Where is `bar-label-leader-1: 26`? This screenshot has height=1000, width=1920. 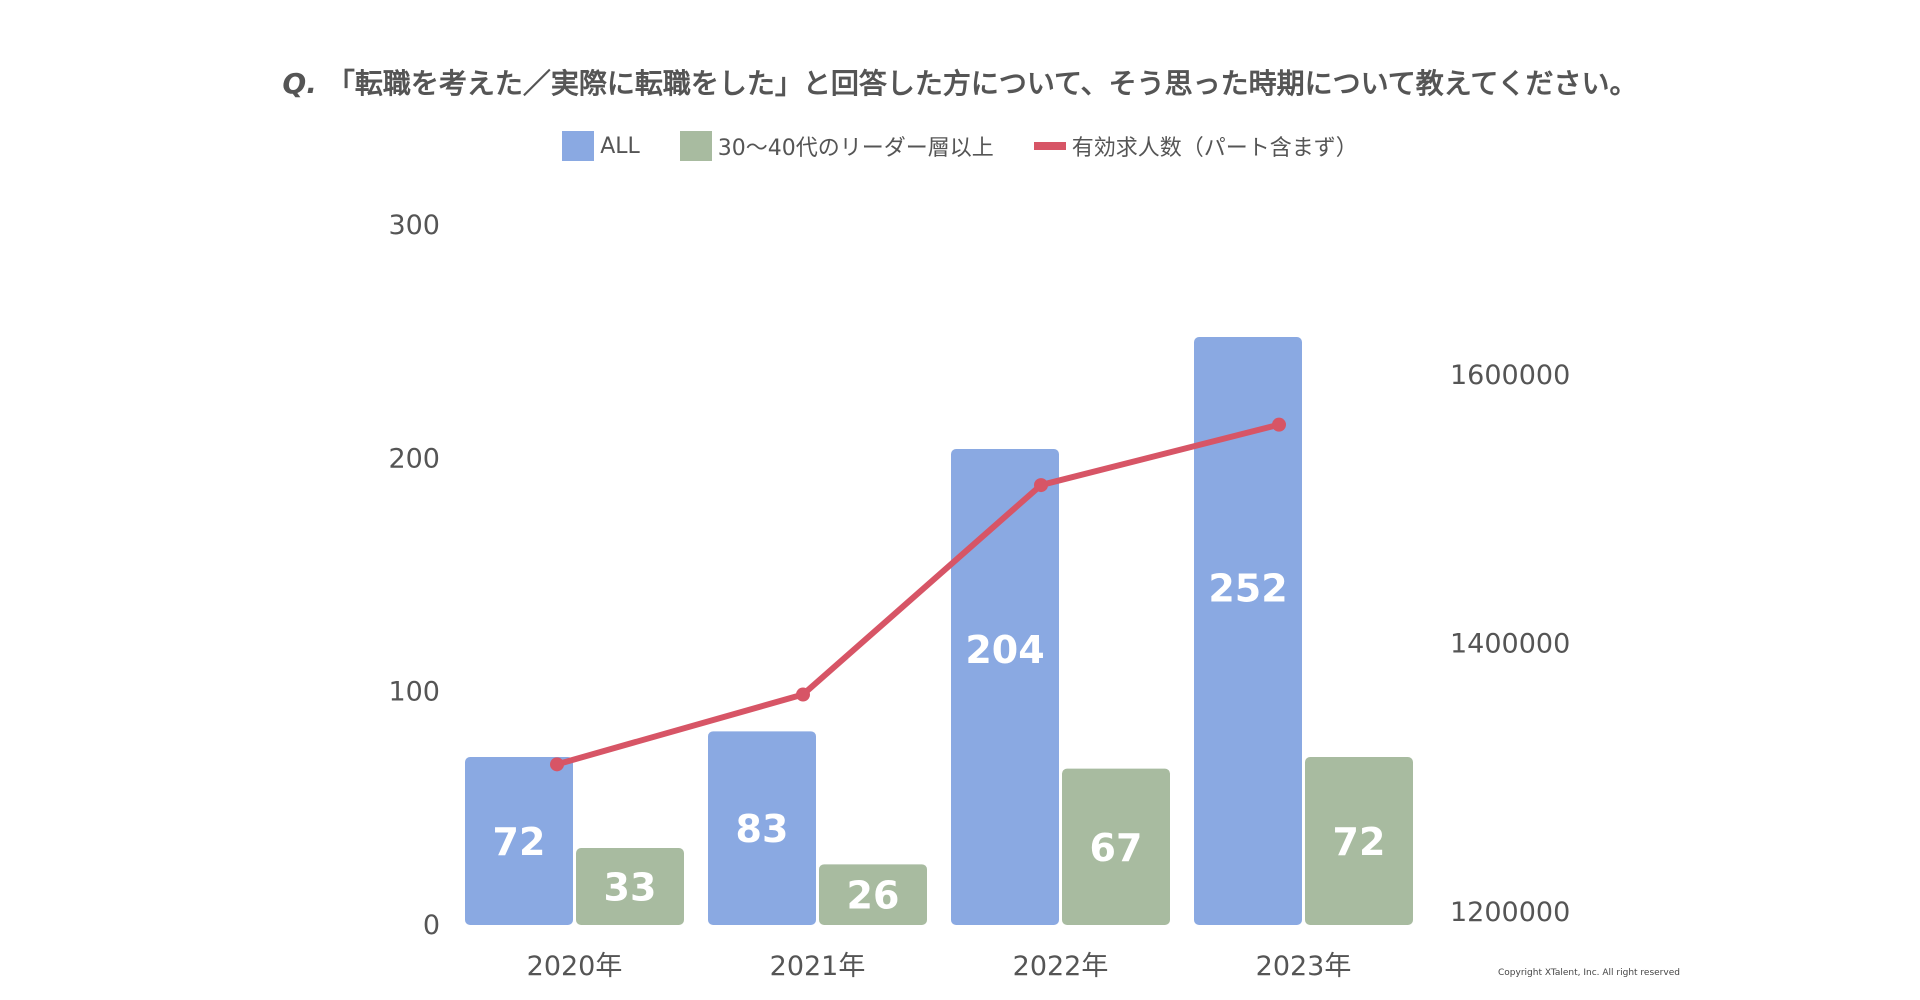 bar-label-leader-1: 26 is located at coordinates (873, 896).